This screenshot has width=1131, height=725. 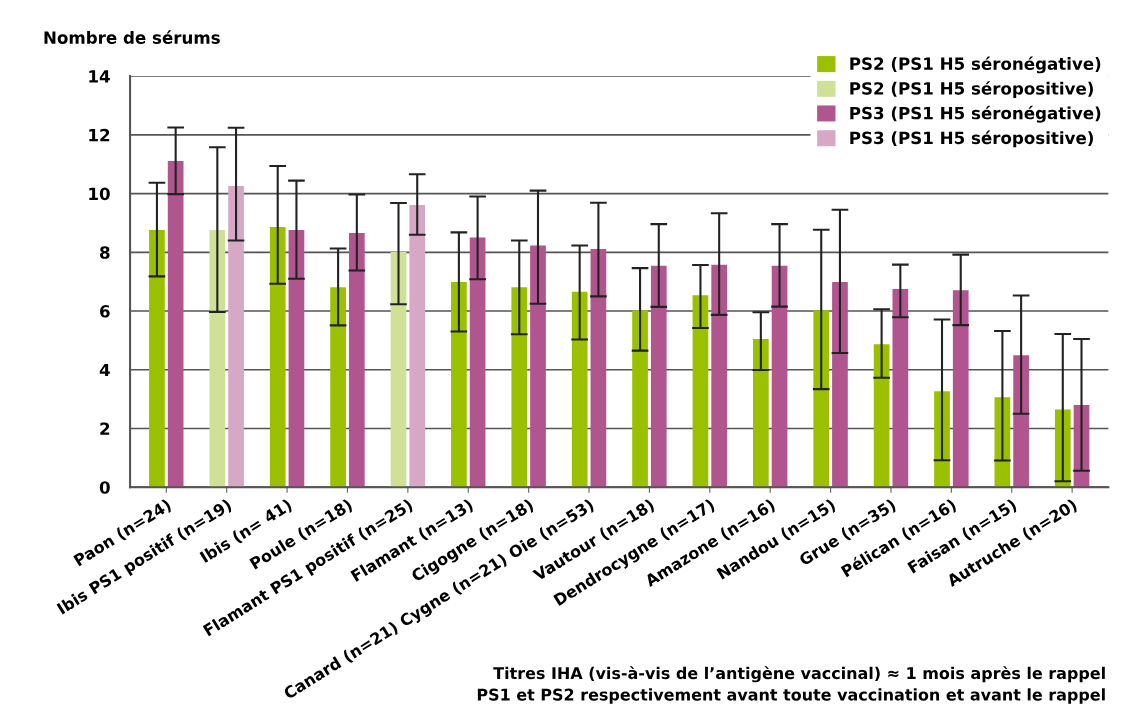 What do you see at coordinates (105, 311) in the screenshot?
I see `y-tick-label: 6` at bounding box center [105, 311].